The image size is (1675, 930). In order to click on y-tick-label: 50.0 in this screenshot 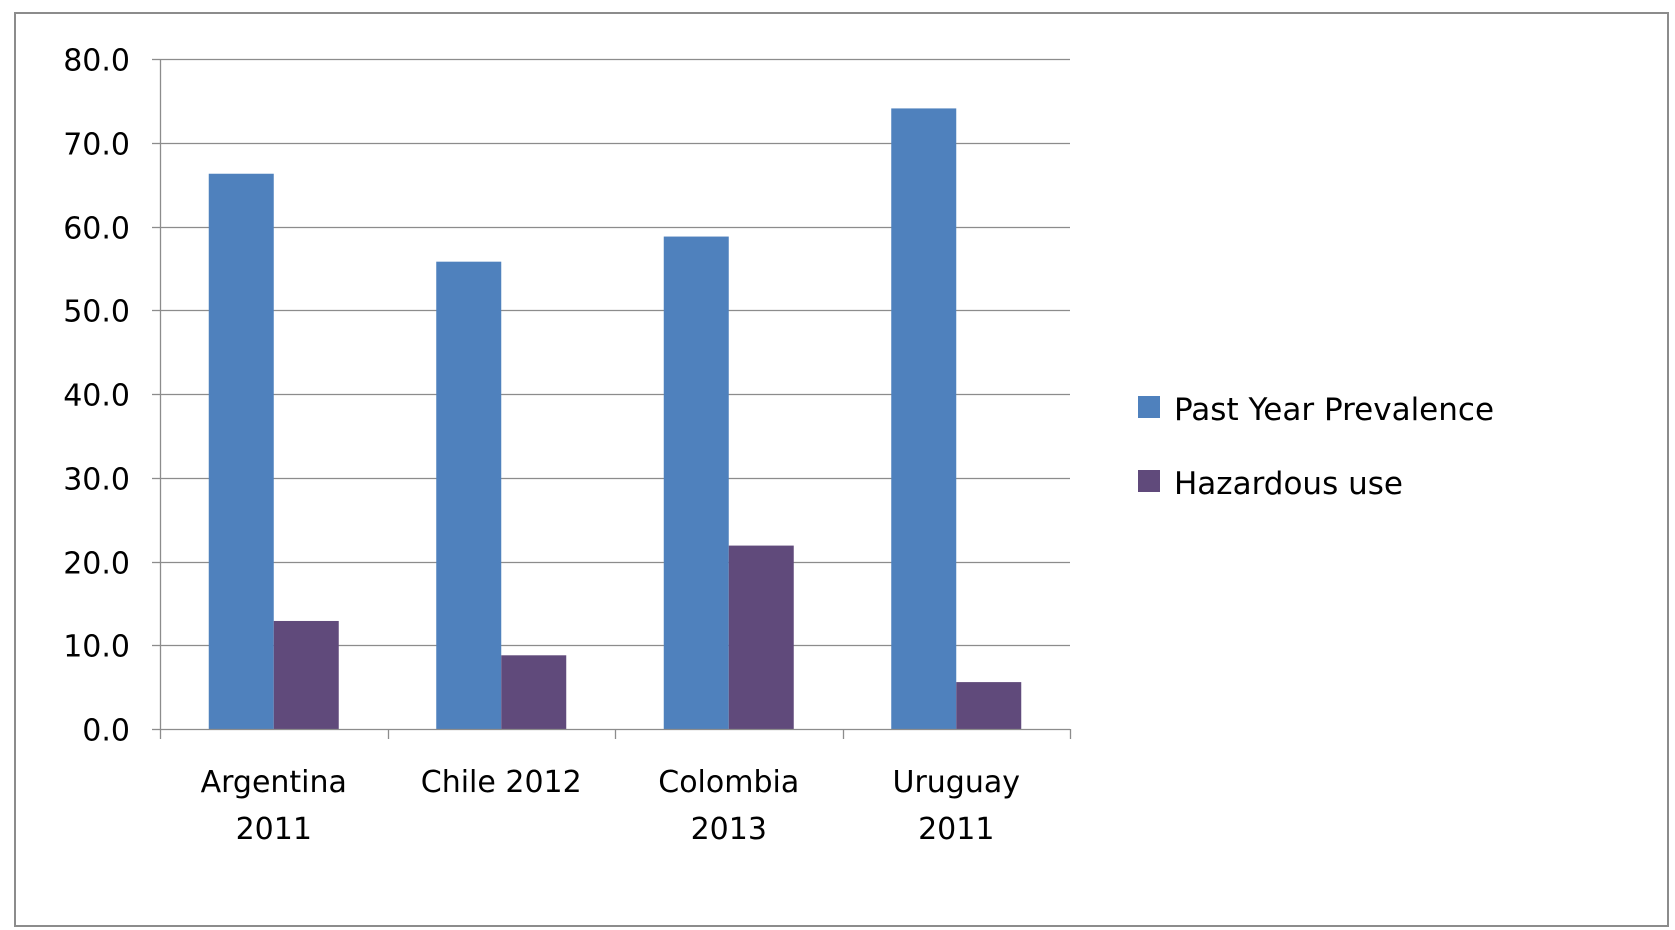, I will do `click(96, 312)`.